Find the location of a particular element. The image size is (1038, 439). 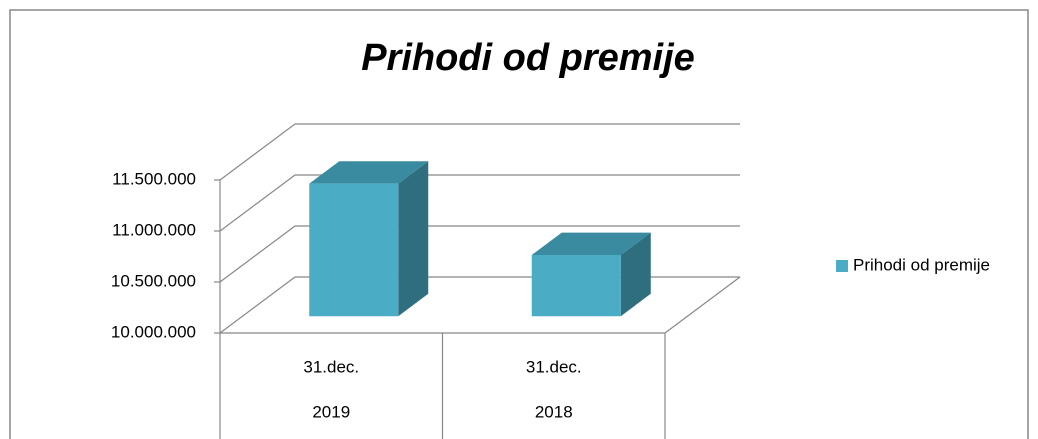

y-tick-label: 11.500.000 is located at coordinates (154, 178).